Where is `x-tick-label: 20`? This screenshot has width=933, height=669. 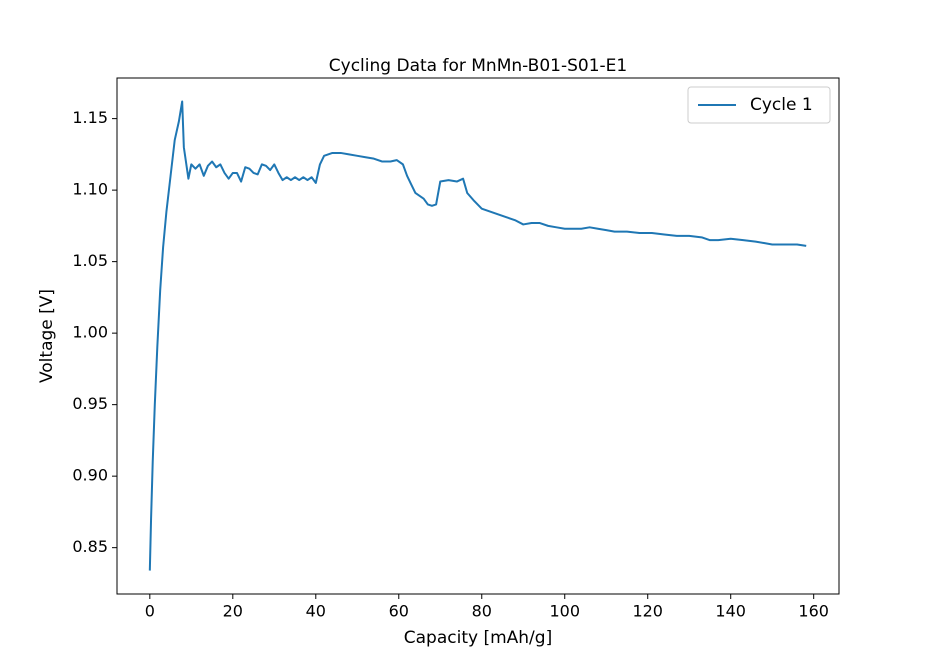 x-tick-label: 20 is located at coordinates (233, 611).